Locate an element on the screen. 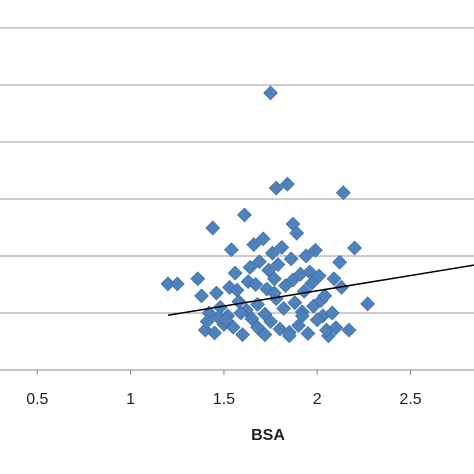 The image size is (474, 474). x-tick-label: 1.5 is located at coordinates (224, 399).